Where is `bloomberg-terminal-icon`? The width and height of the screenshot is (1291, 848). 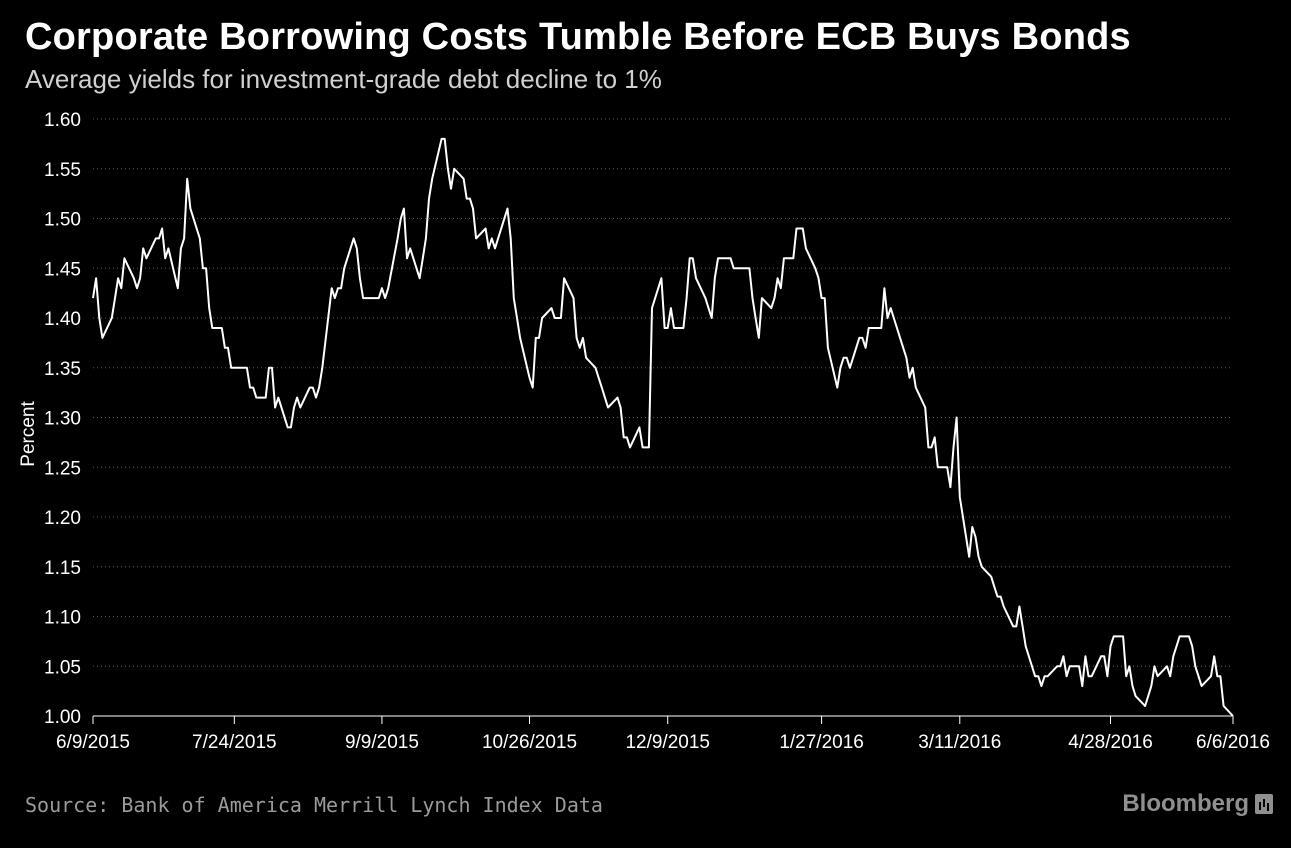
bloomberg-terminal-icon is located at coordinates (1264, 804).